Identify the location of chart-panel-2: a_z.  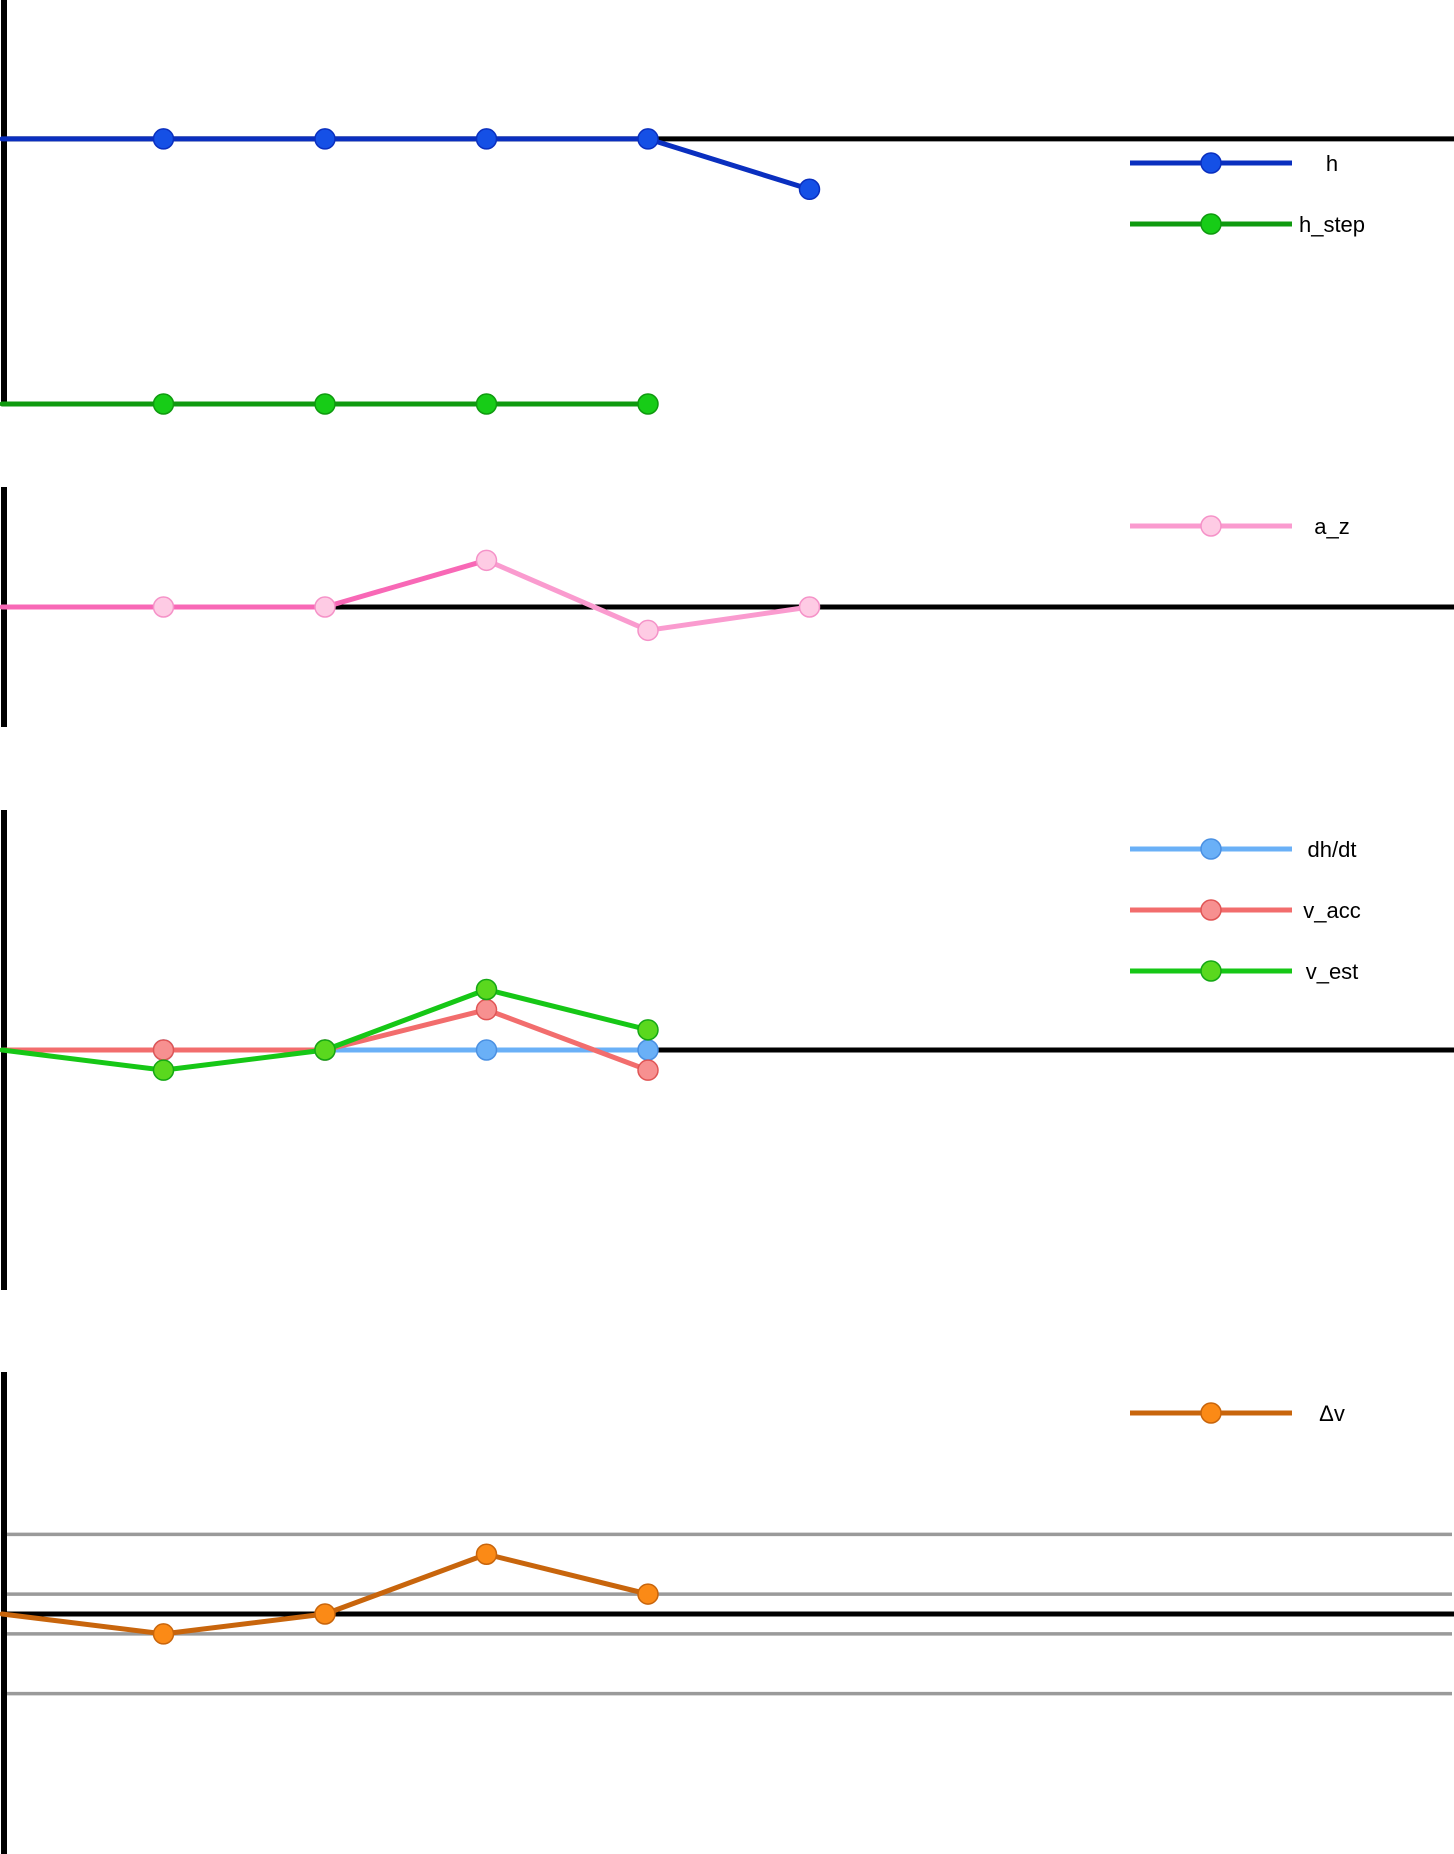
(727, 607).